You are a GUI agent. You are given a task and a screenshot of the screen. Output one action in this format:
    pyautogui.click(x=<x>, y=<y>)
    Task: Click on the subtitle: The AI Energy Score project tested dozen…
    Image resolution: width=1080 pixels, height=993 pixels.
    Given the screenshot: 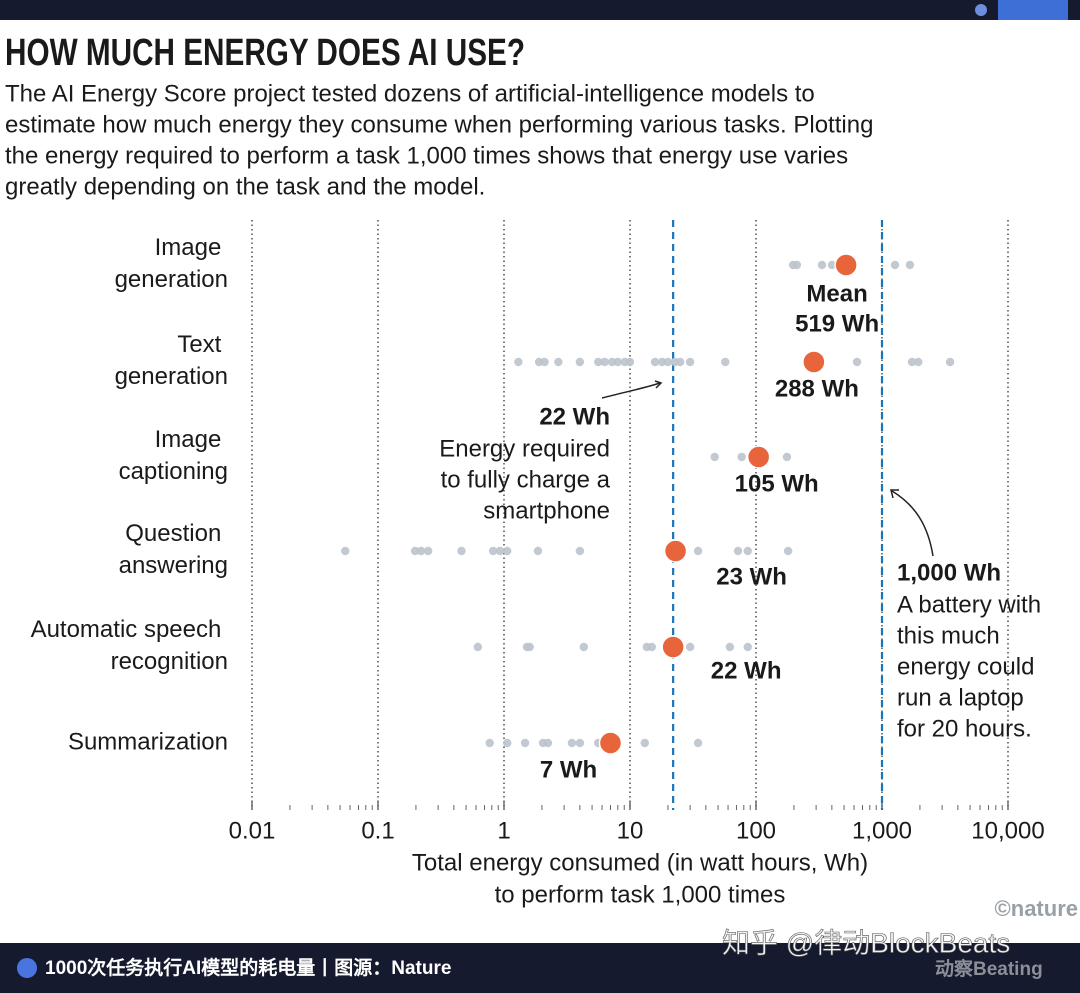 What is the action you would take?
    pyautogui.click(x=410, y=93)
    